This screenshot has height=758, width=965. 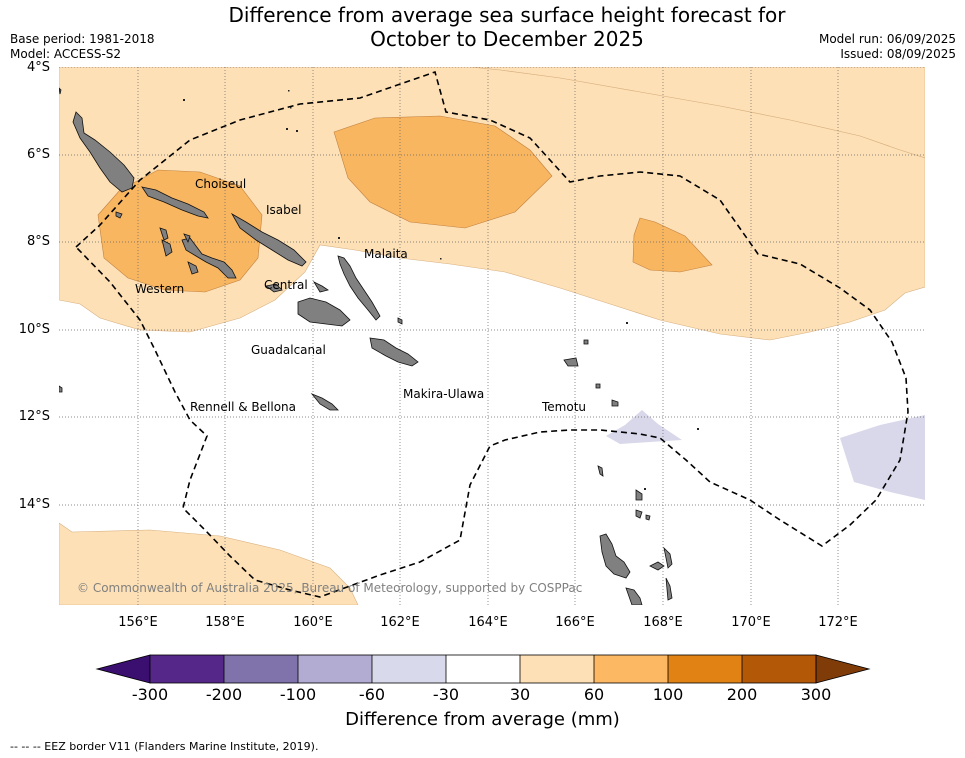 What do you see at coordinates (175, 202) in the screenshot?
I see `island-choiseul` at bounding box center [175, 202].